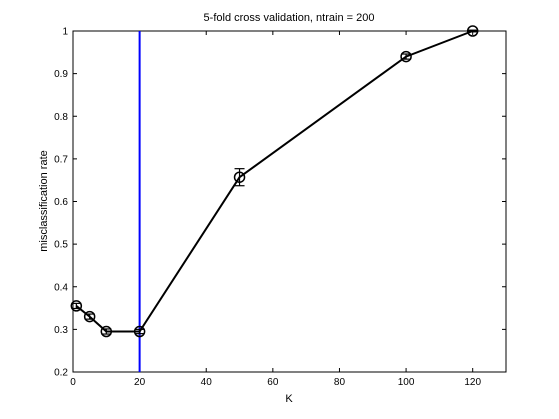 The image size is (559, 419). What do you see at coordinates (61, 245) in the screenshot?
I see `y-tick-label: 0.5` at bounding box center [61, 245].